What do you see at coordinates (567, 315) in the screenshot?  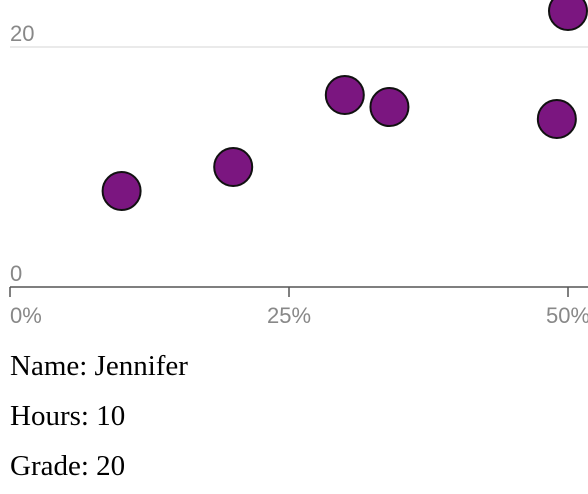 I see `x-tick-label: 50%` at bounding box center [567, 315].